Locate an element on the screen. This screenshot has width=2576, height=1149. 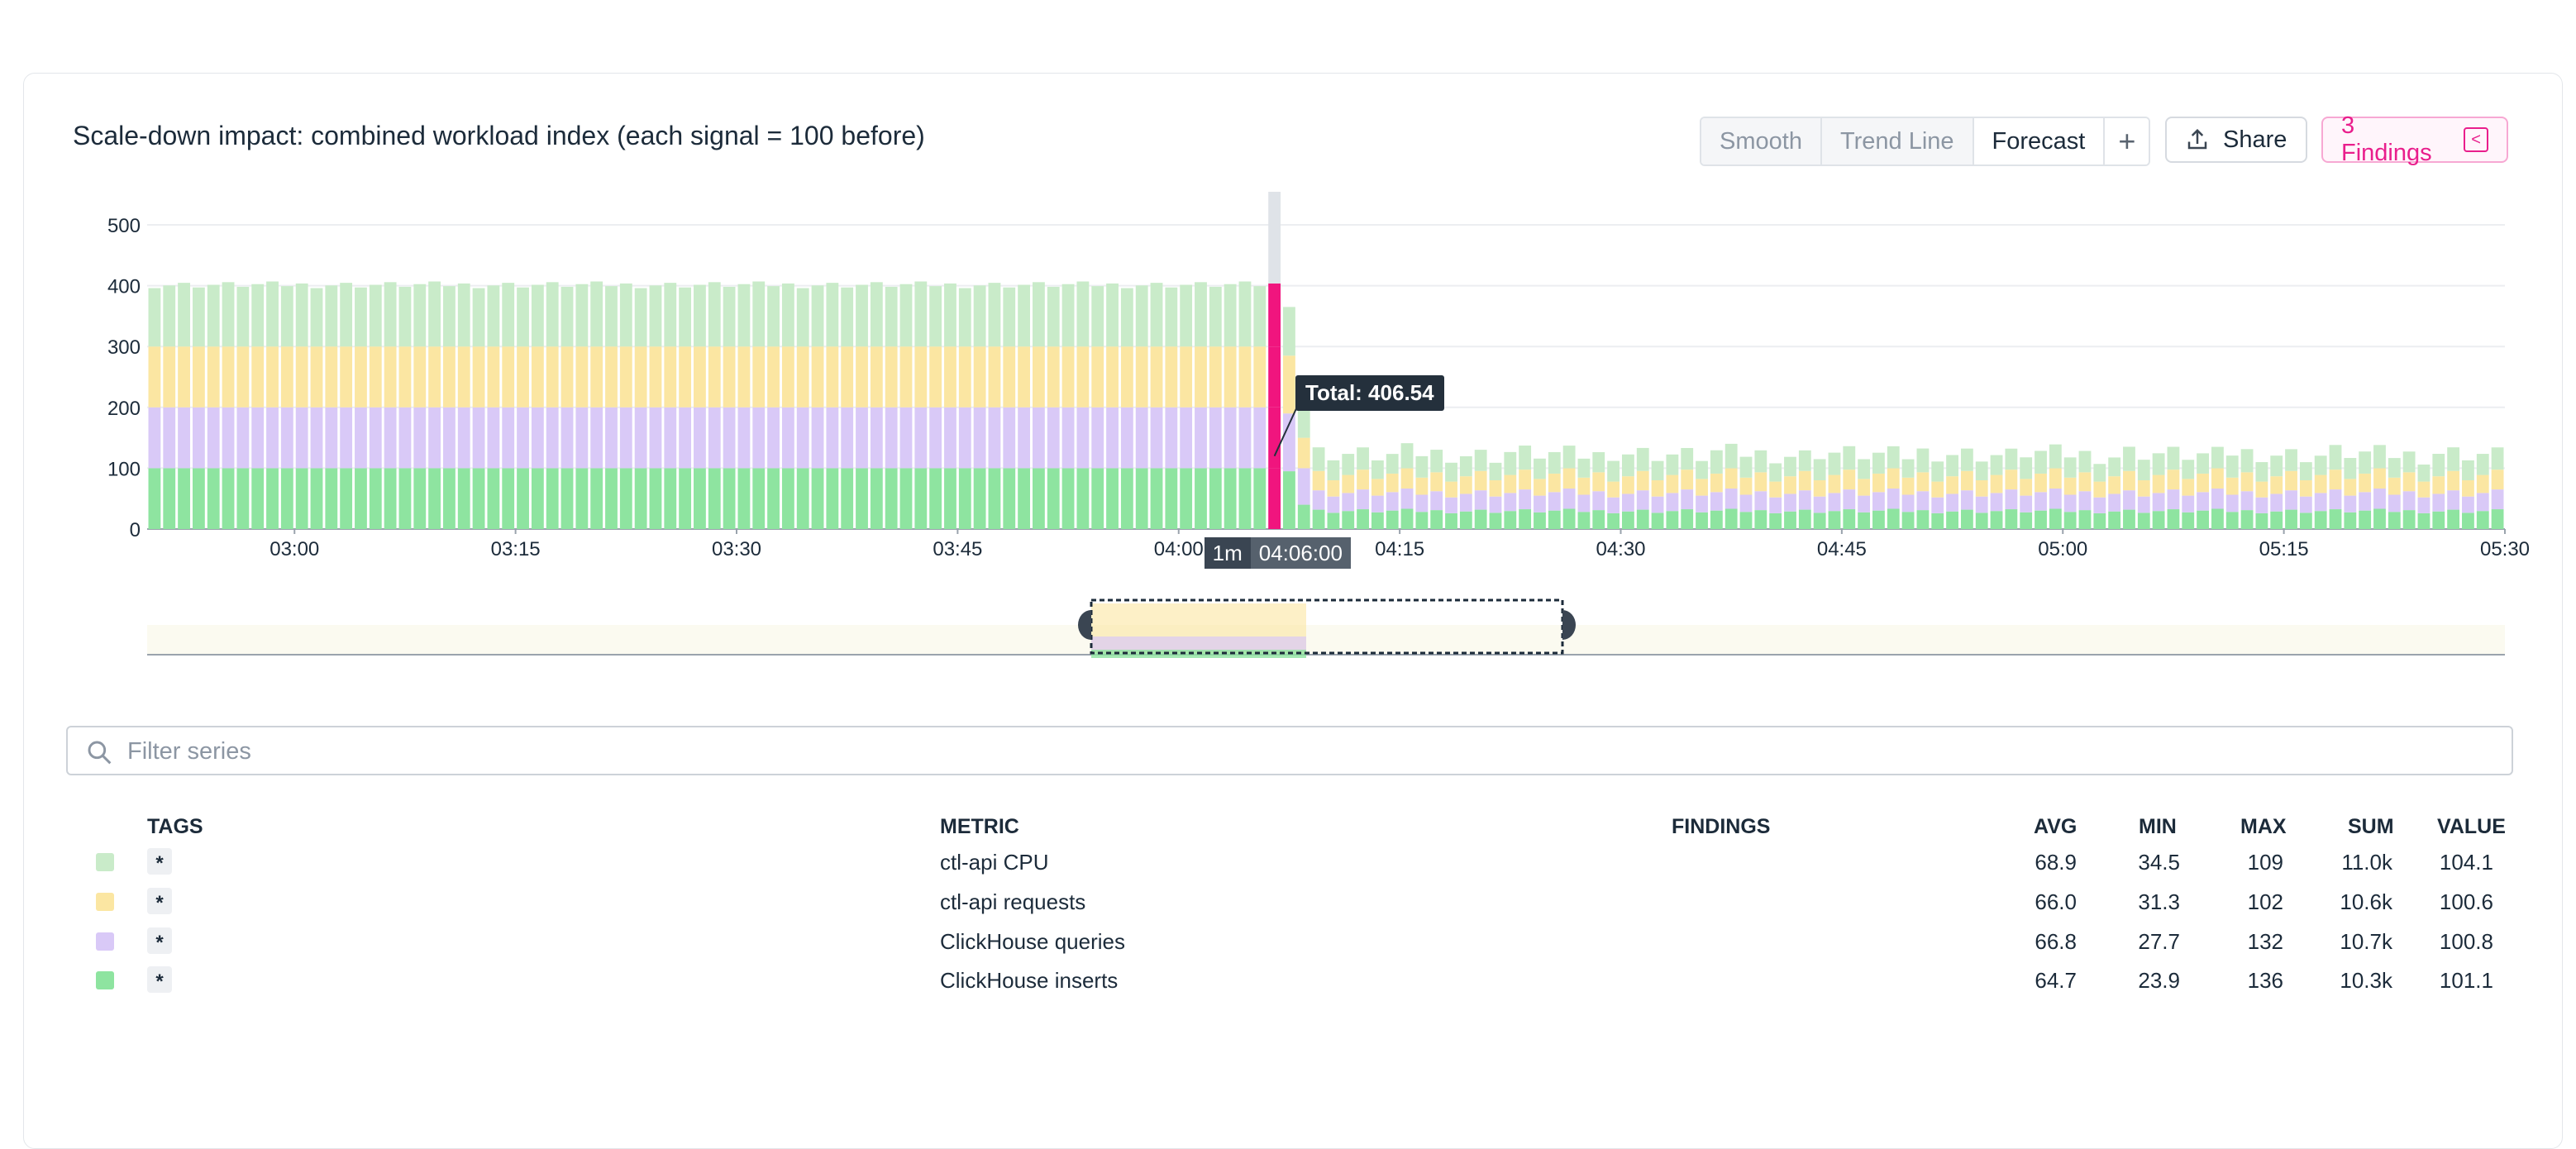
smooth-button: Smooth is located at coordinates (1761, 141).